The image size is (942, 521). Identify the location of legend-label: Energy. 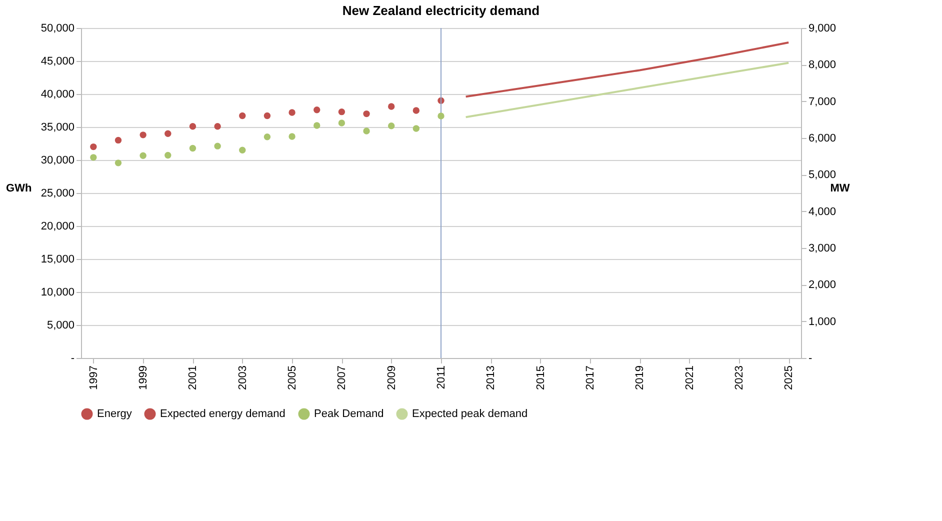
(114, 414).